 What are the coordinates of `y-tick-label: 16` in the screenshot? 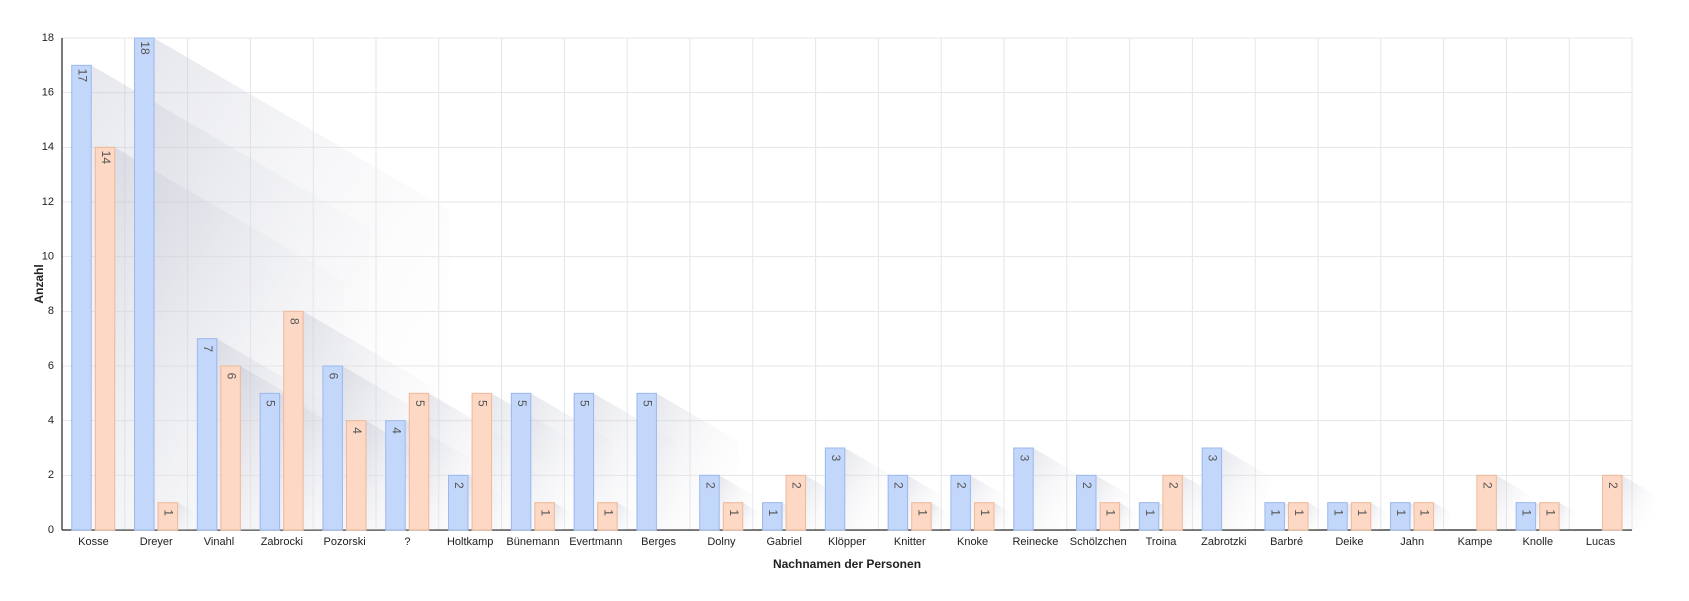 It's located at (48, 93).